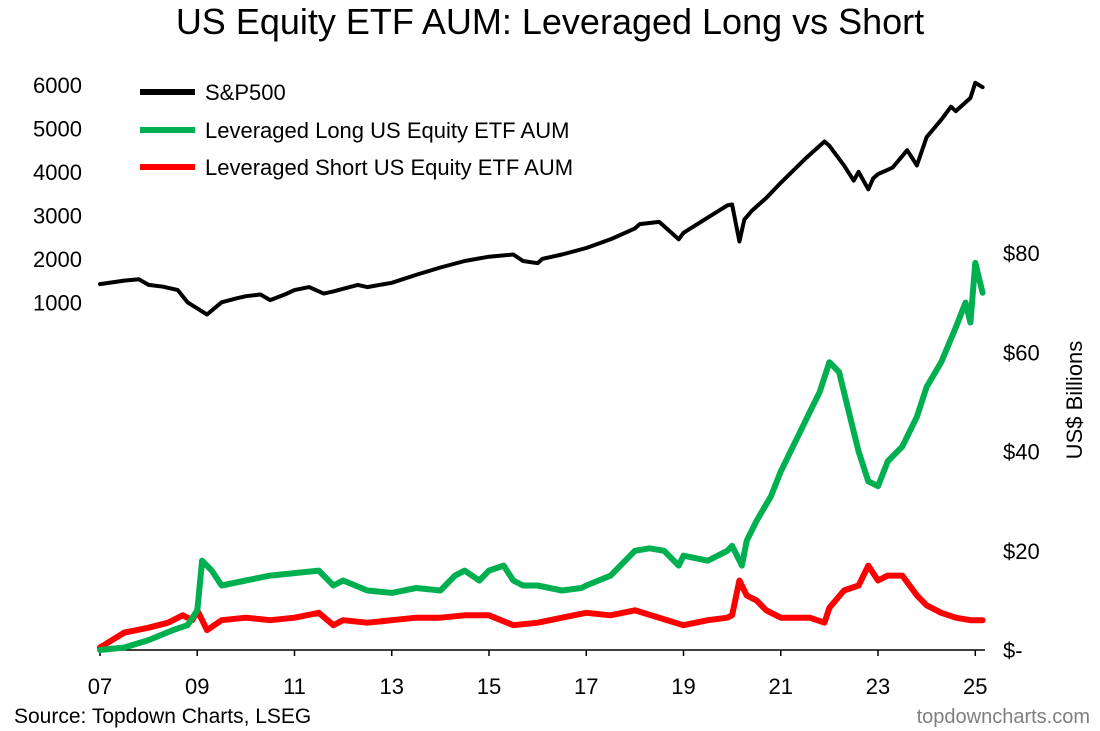  I want to click on legend-label-2: Leveraged Short US Equity ETF AUM, so click(389, 167).